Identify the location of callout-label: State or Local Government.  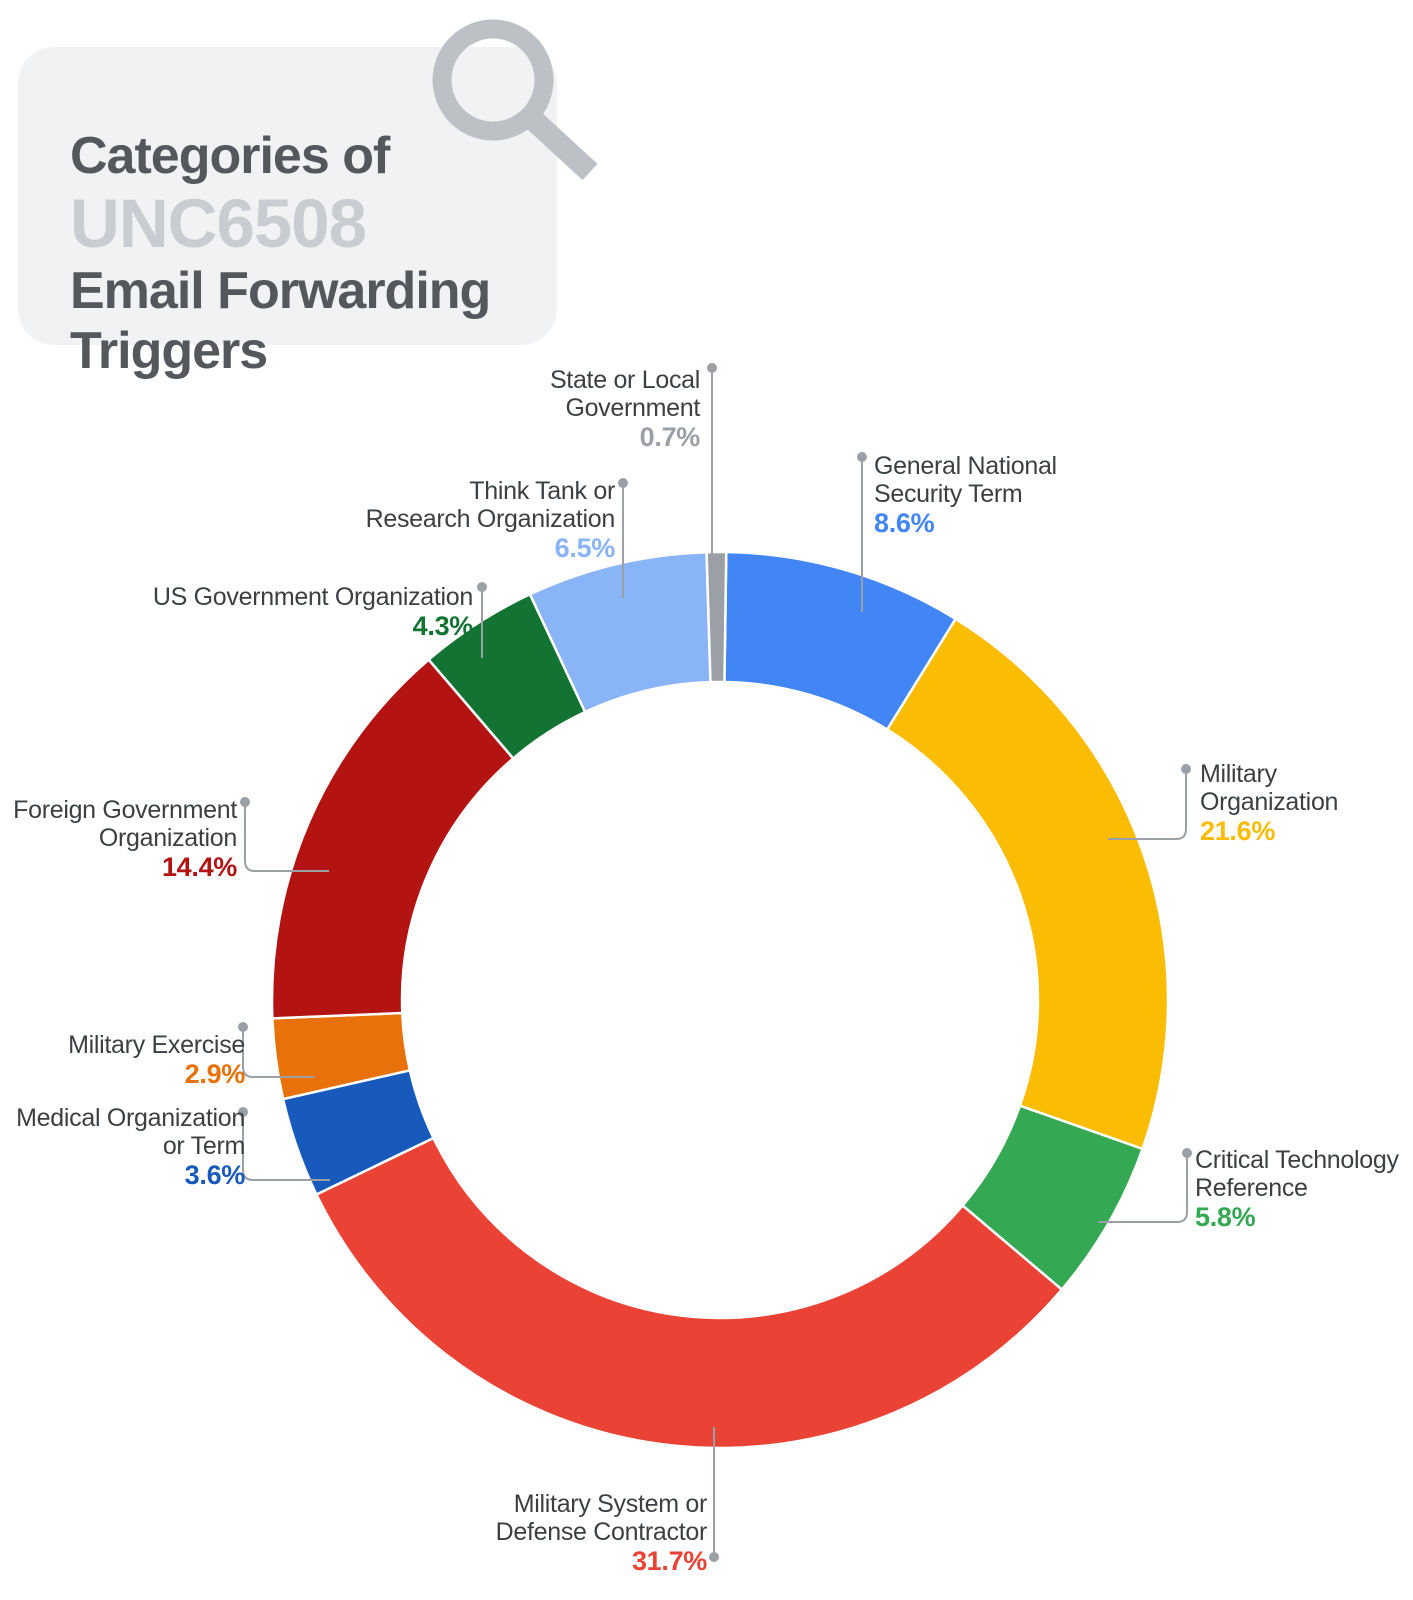
(624, 394).